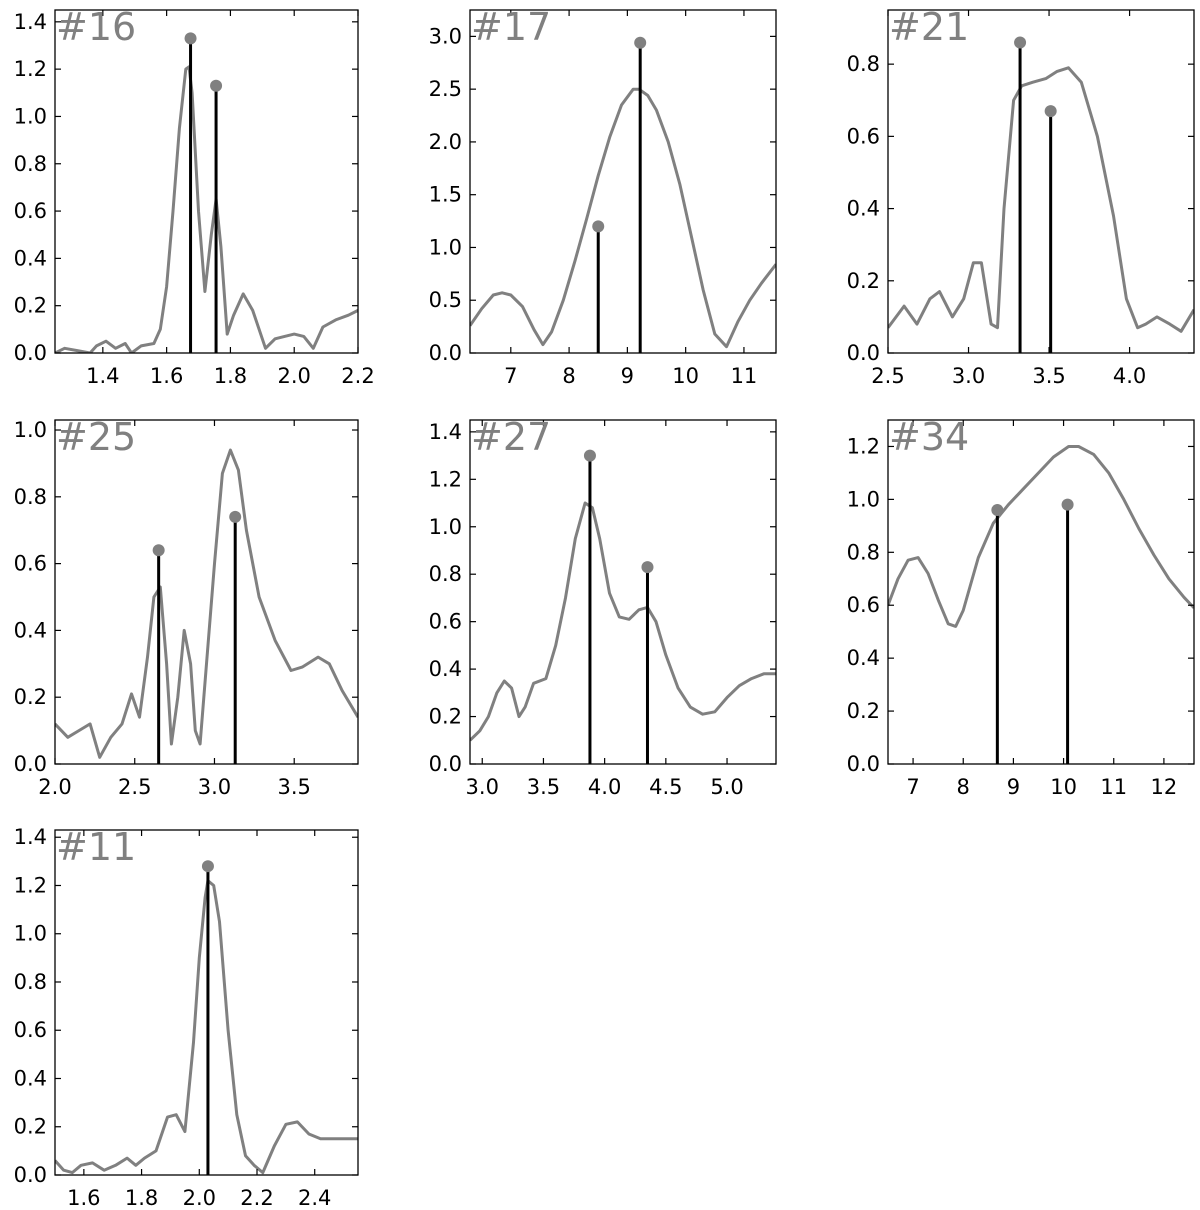 This screenshot has width=1200, height=1210. Describe the element at coordinates (929, 27) in the screenshot. I see `panel-label: #21` at that location.